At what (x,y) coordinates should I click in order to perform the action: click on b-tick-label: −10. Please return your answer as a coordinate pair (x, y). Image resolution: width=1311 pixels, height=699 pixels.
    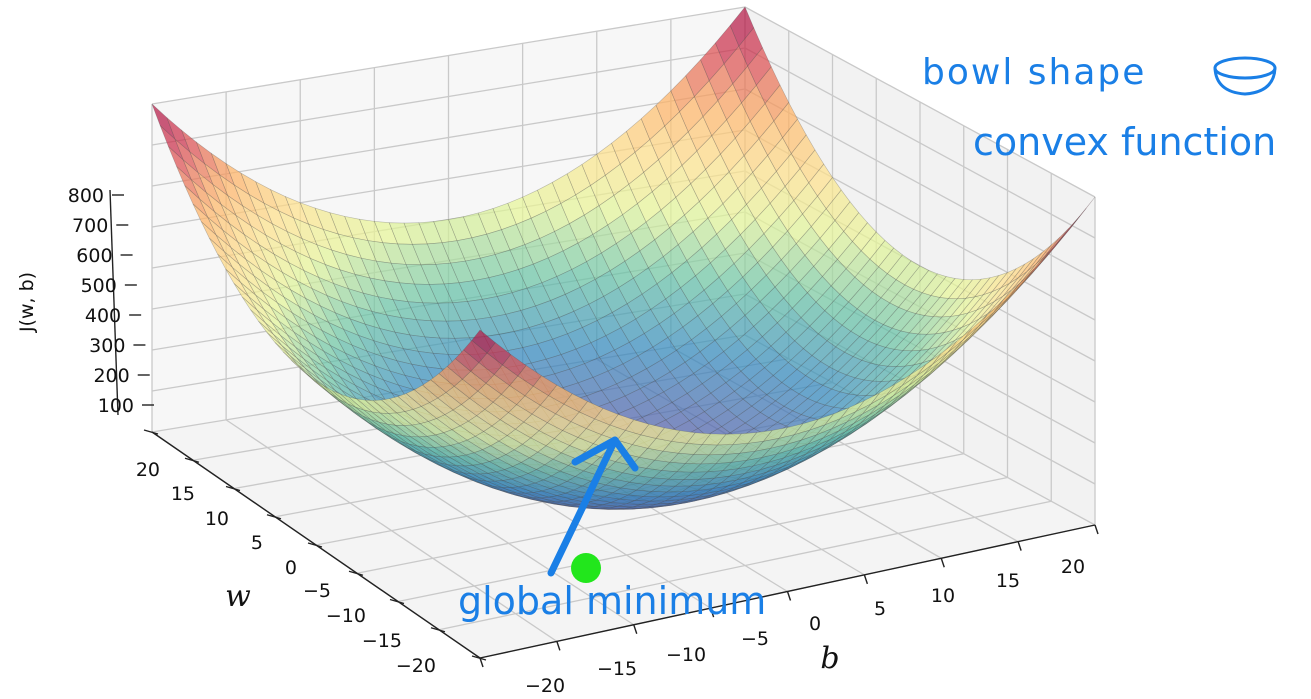
    Looking at the image, I should click on (686, 655).